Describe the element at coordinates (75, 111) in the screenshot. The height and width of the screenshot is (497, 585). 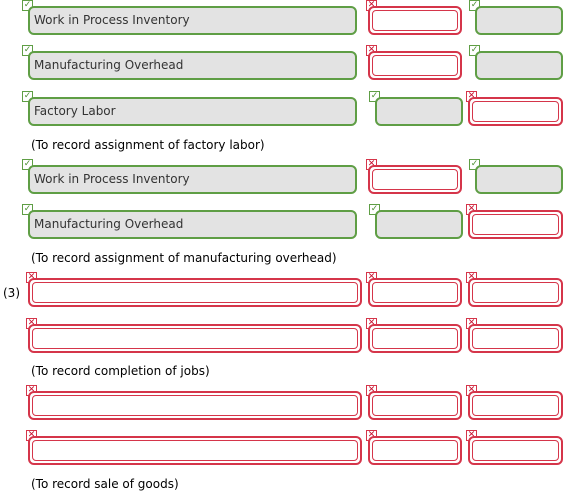
I see `account-value: Factory Labor` at that location.